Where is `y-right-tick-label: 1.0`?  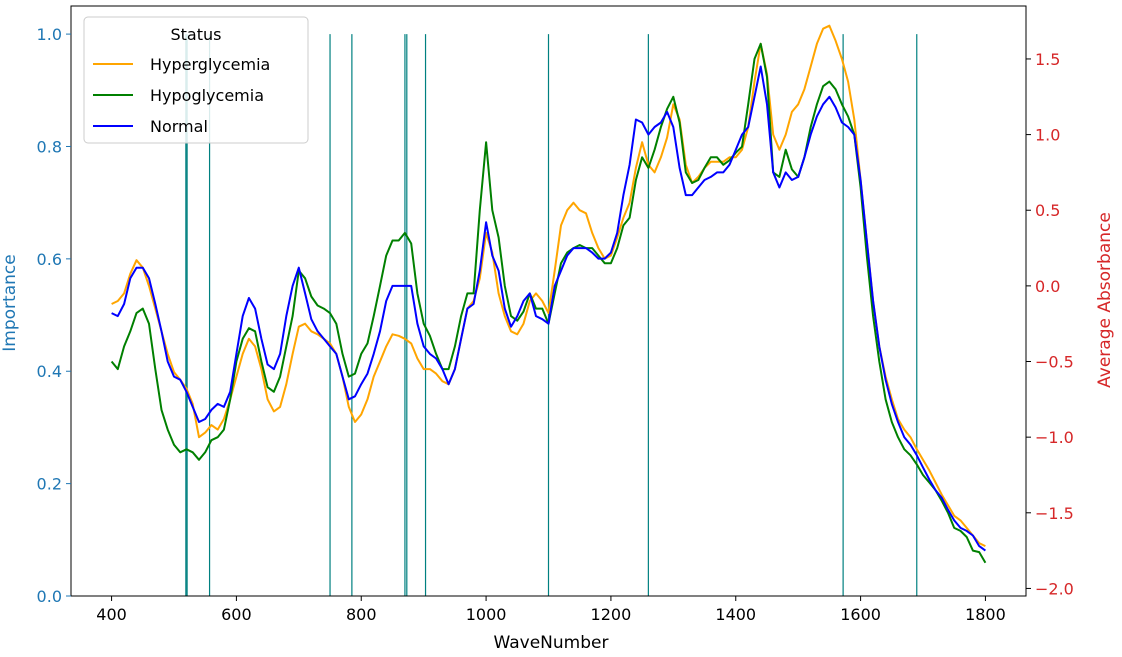
y-right-tick-label: 1.0 is located at coordinates (1047, 135).